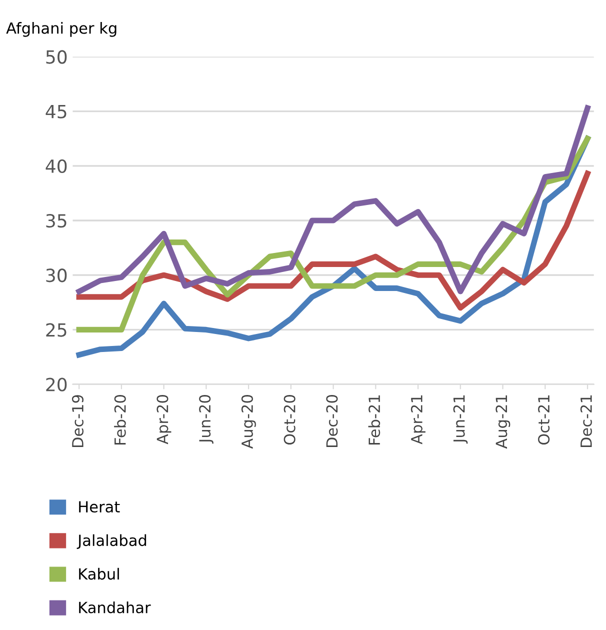  What do you see at coordinates (248, 422) in the screenshot?
I see `x-tick-label: Aug-20` at bounding box center [248, 422].